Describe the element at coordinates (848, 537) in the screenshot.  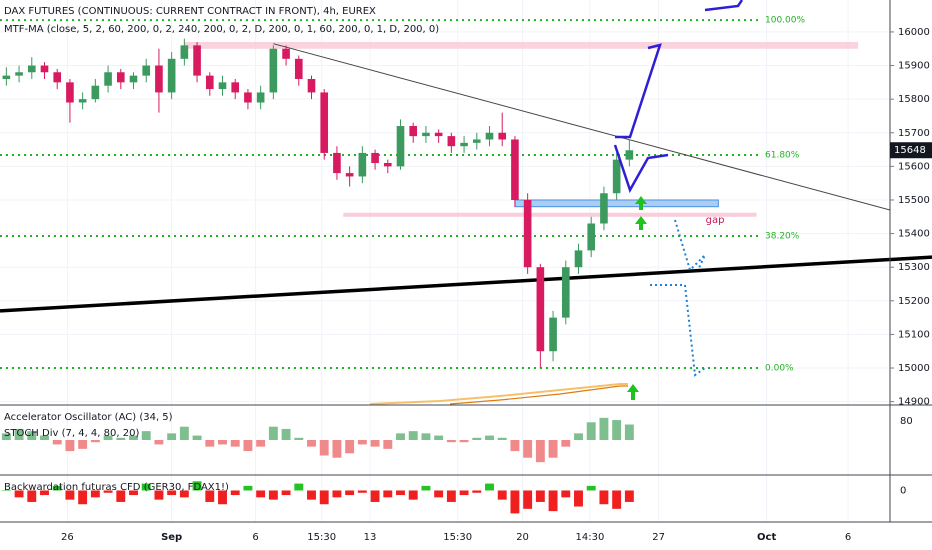
I see `x-tick-label: 6` at that location.